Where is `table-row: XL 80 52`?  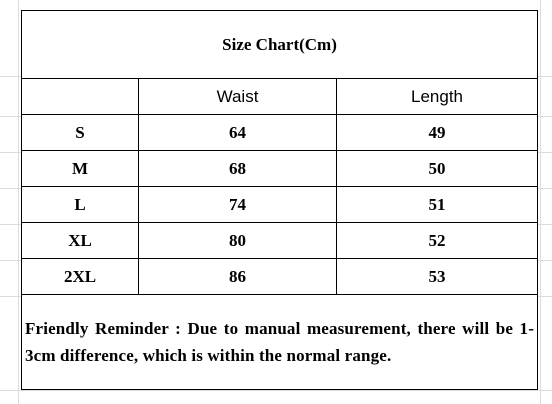
table-row: XL 80 52 is located at coordinates (280, 240).